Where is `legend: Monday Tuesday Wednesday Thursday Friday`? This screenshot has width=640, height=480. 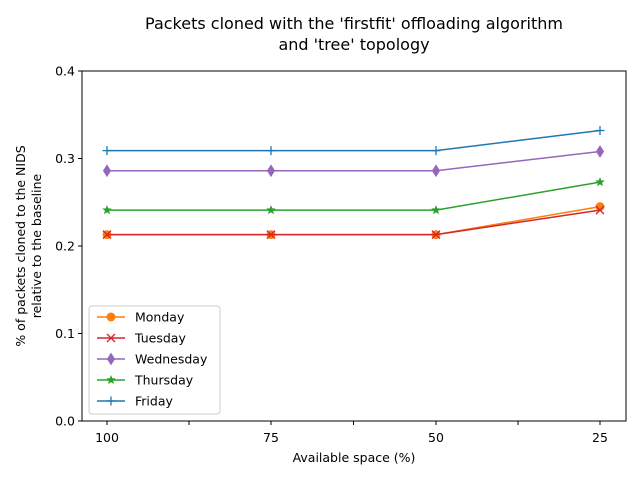 legend: Monday Tuesday Wednesday Thursday Friday is located at coordinates (154, 360).